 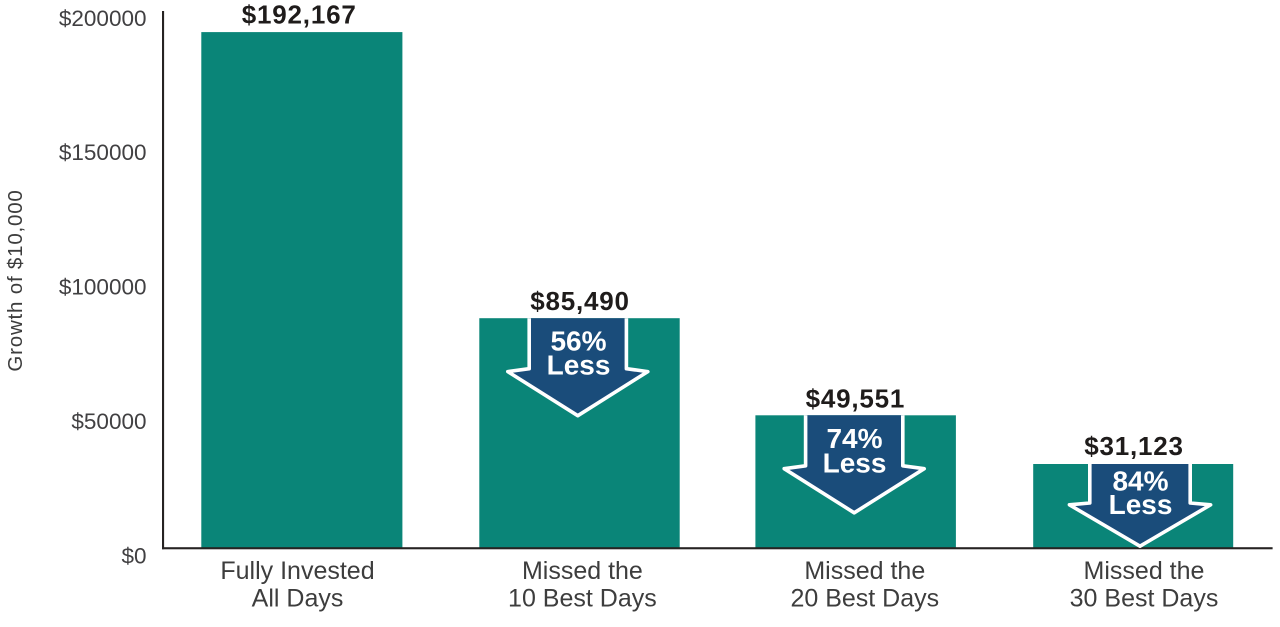 I want to click on svg-text: $0, so click(x=133, y=555).